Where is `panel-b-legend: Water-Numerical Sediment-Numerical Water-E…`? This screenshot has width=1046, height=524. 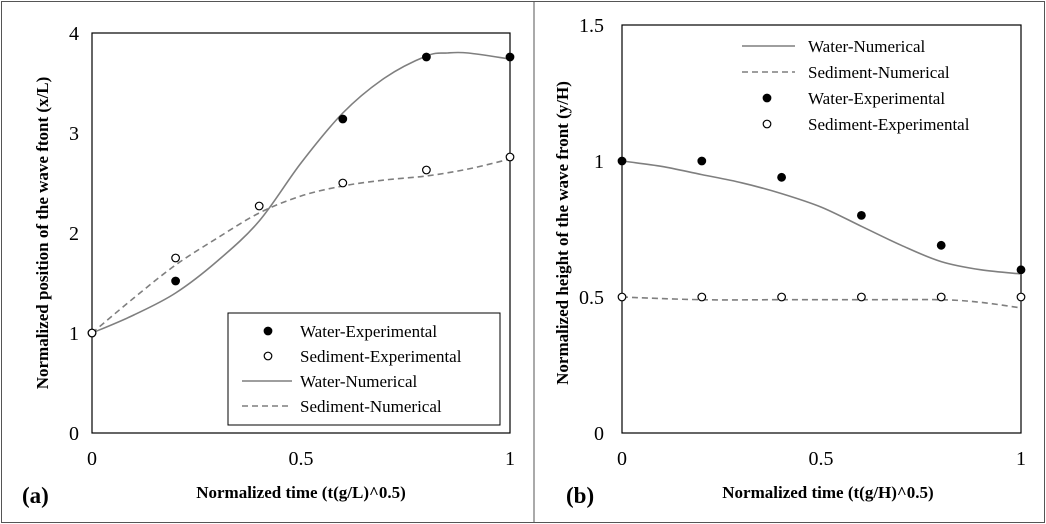 panel-b-legend: Water-Numerical Sediment-Numerical Water-E… is located at coordinates (878, 99).